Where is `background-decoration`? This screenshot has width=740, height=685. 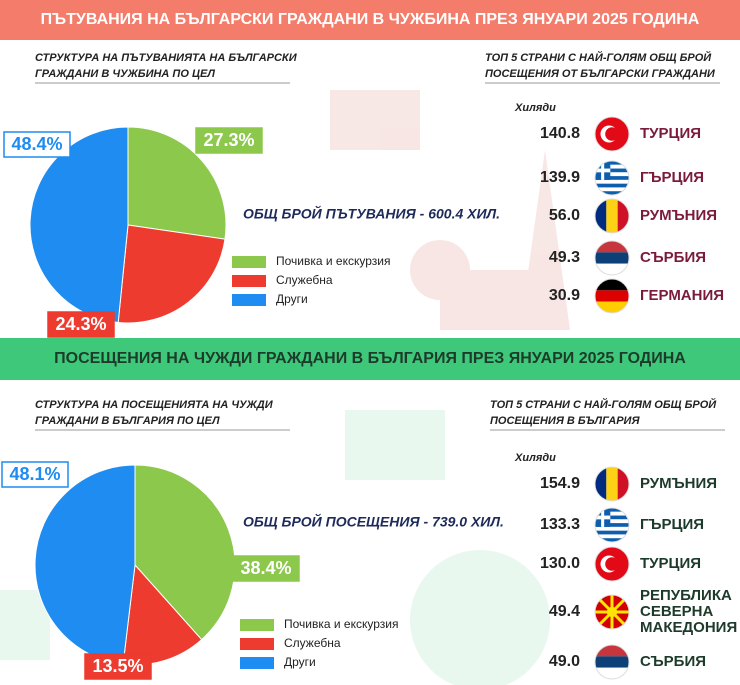 background-decoration is located at coordinates (450, 210).